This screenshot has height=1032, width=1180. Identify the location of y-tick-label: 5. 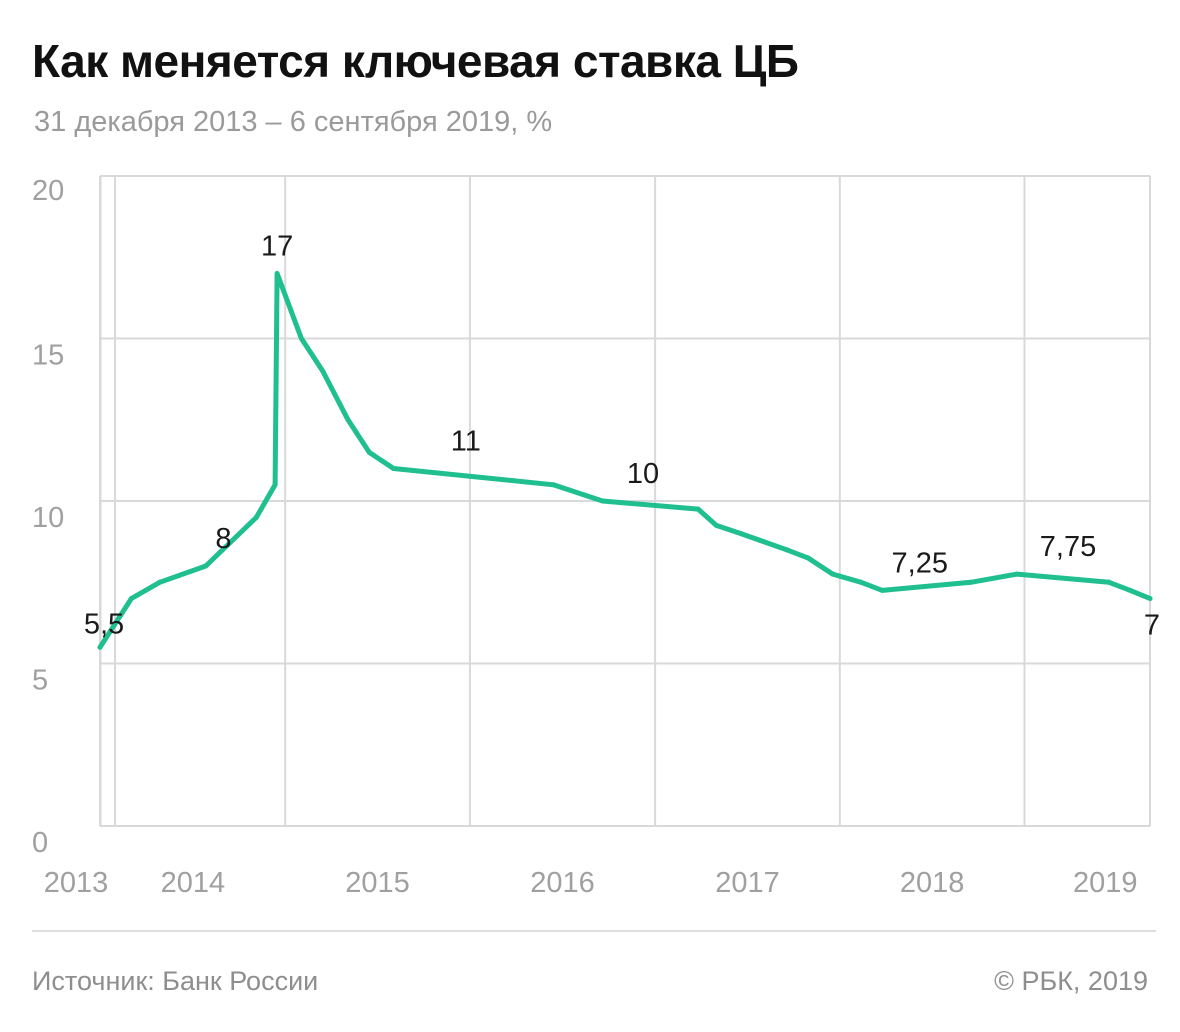
(40, 681).